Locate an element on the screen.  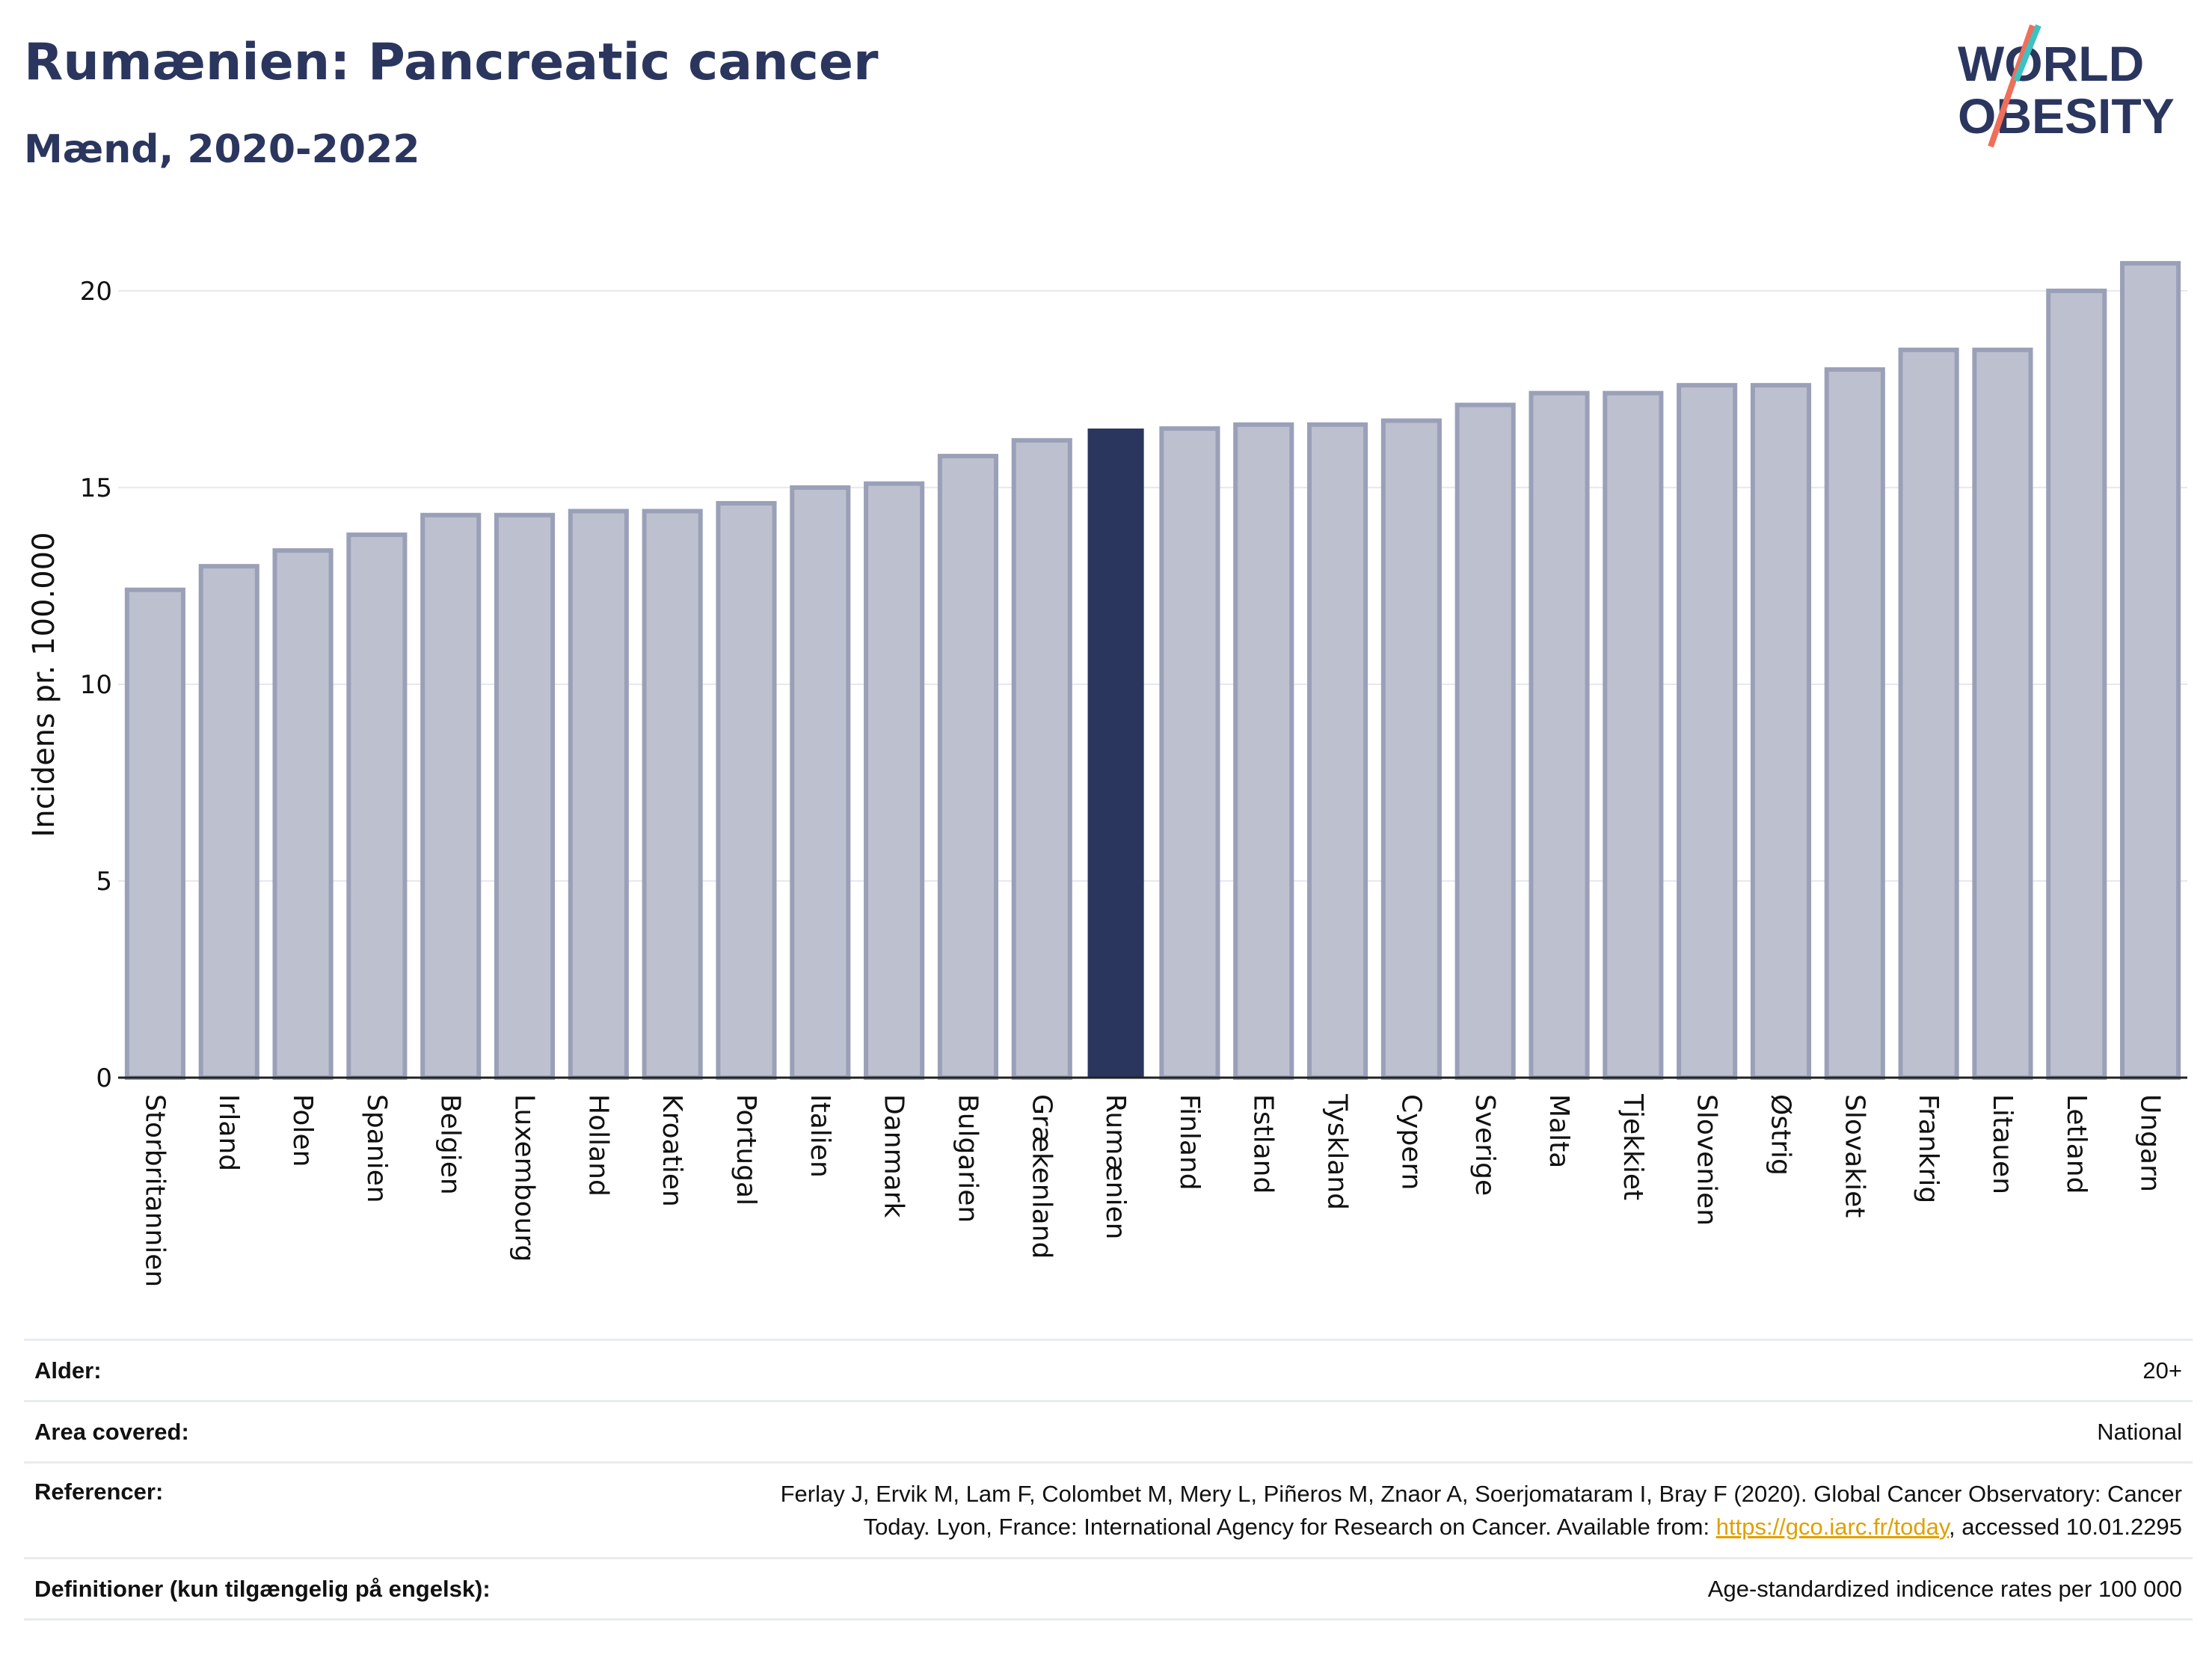
y-tick-label: 20 is located at coordinates (96, 292).